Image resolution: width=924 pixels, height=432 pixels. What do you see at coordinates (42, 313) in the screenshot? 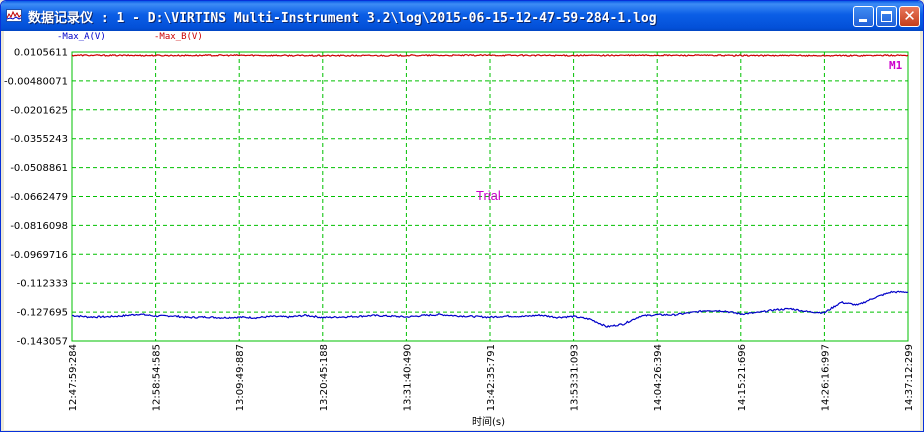
I see `y-tick-label: -0.127695` at bounding box center [42, 313].